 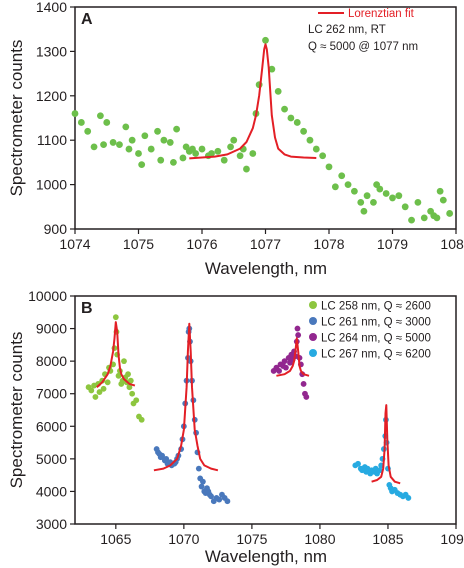 I want to click on y-tick-label: 1000, so click(x=51, y=185).